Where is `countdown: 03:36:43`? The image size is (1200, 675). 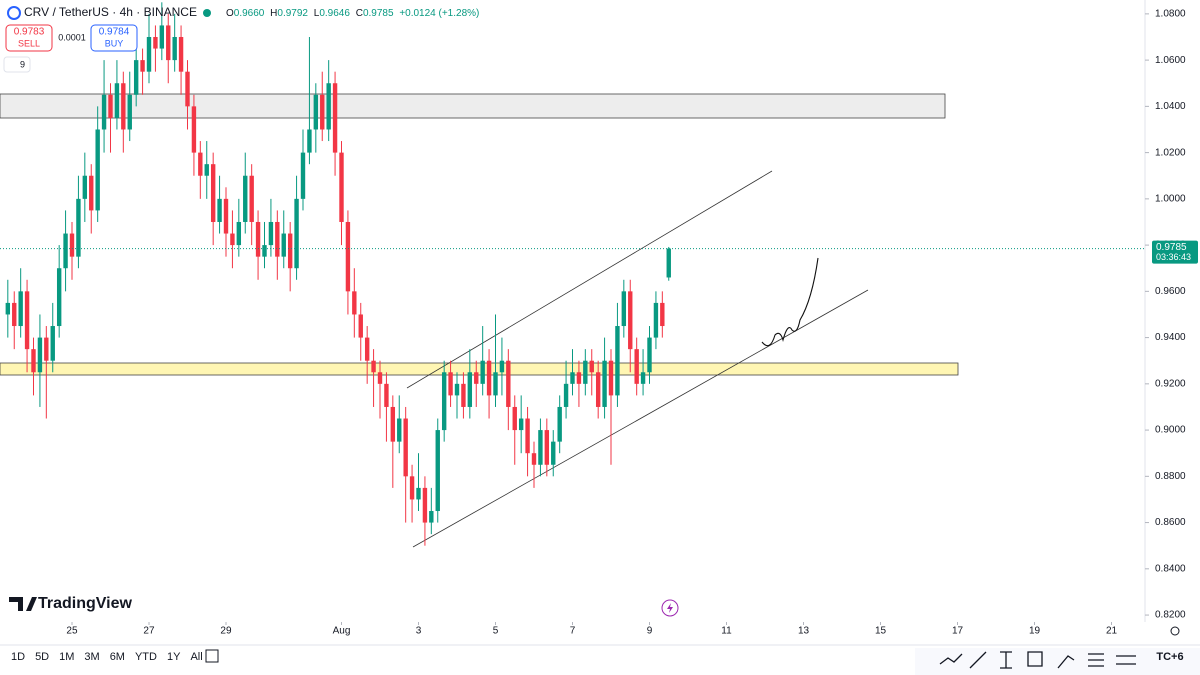
countdown: 03:36:43 is located at coordinates (1173, 257).